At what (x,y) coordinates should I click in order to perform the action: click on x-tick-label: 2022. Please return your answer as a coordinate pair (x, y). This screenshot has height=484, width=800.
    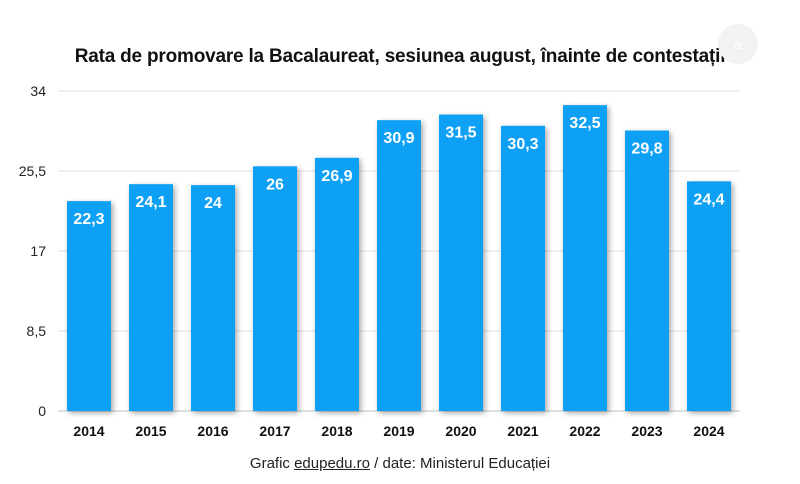
    Looking at the image, I should click on (584, 431).